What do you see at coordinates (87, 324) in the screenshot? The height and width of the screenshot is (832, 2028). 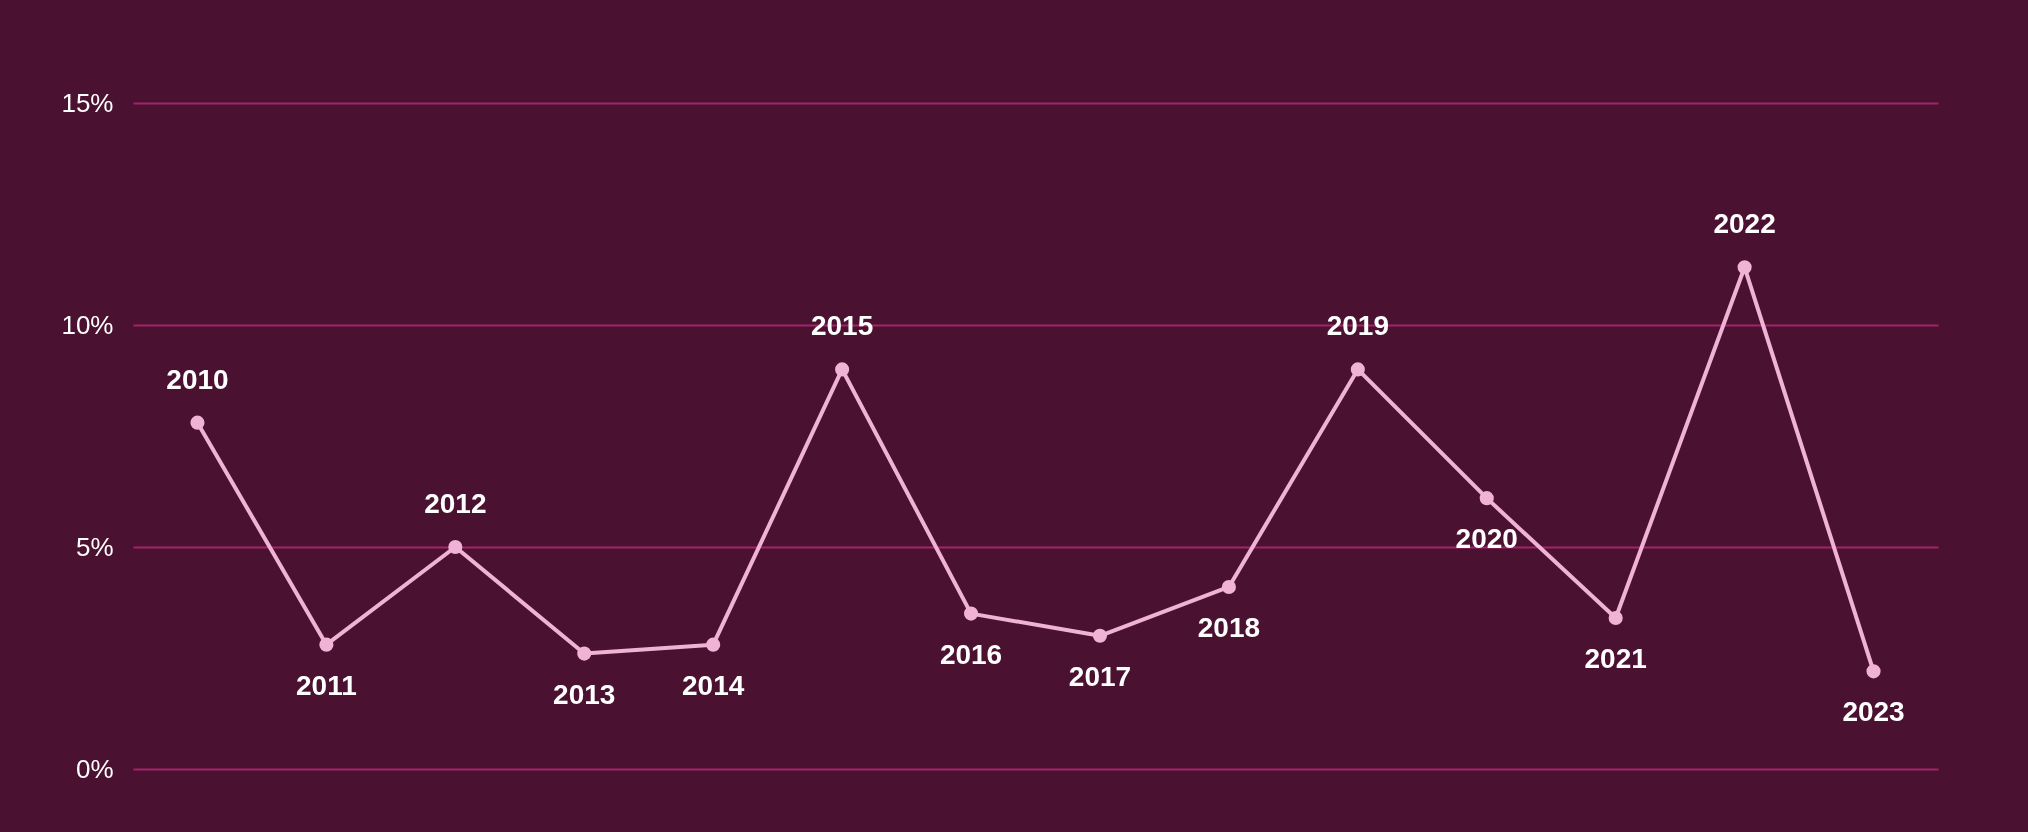 I see `y-tick-label: 10%` at bounding box center [87, 324].